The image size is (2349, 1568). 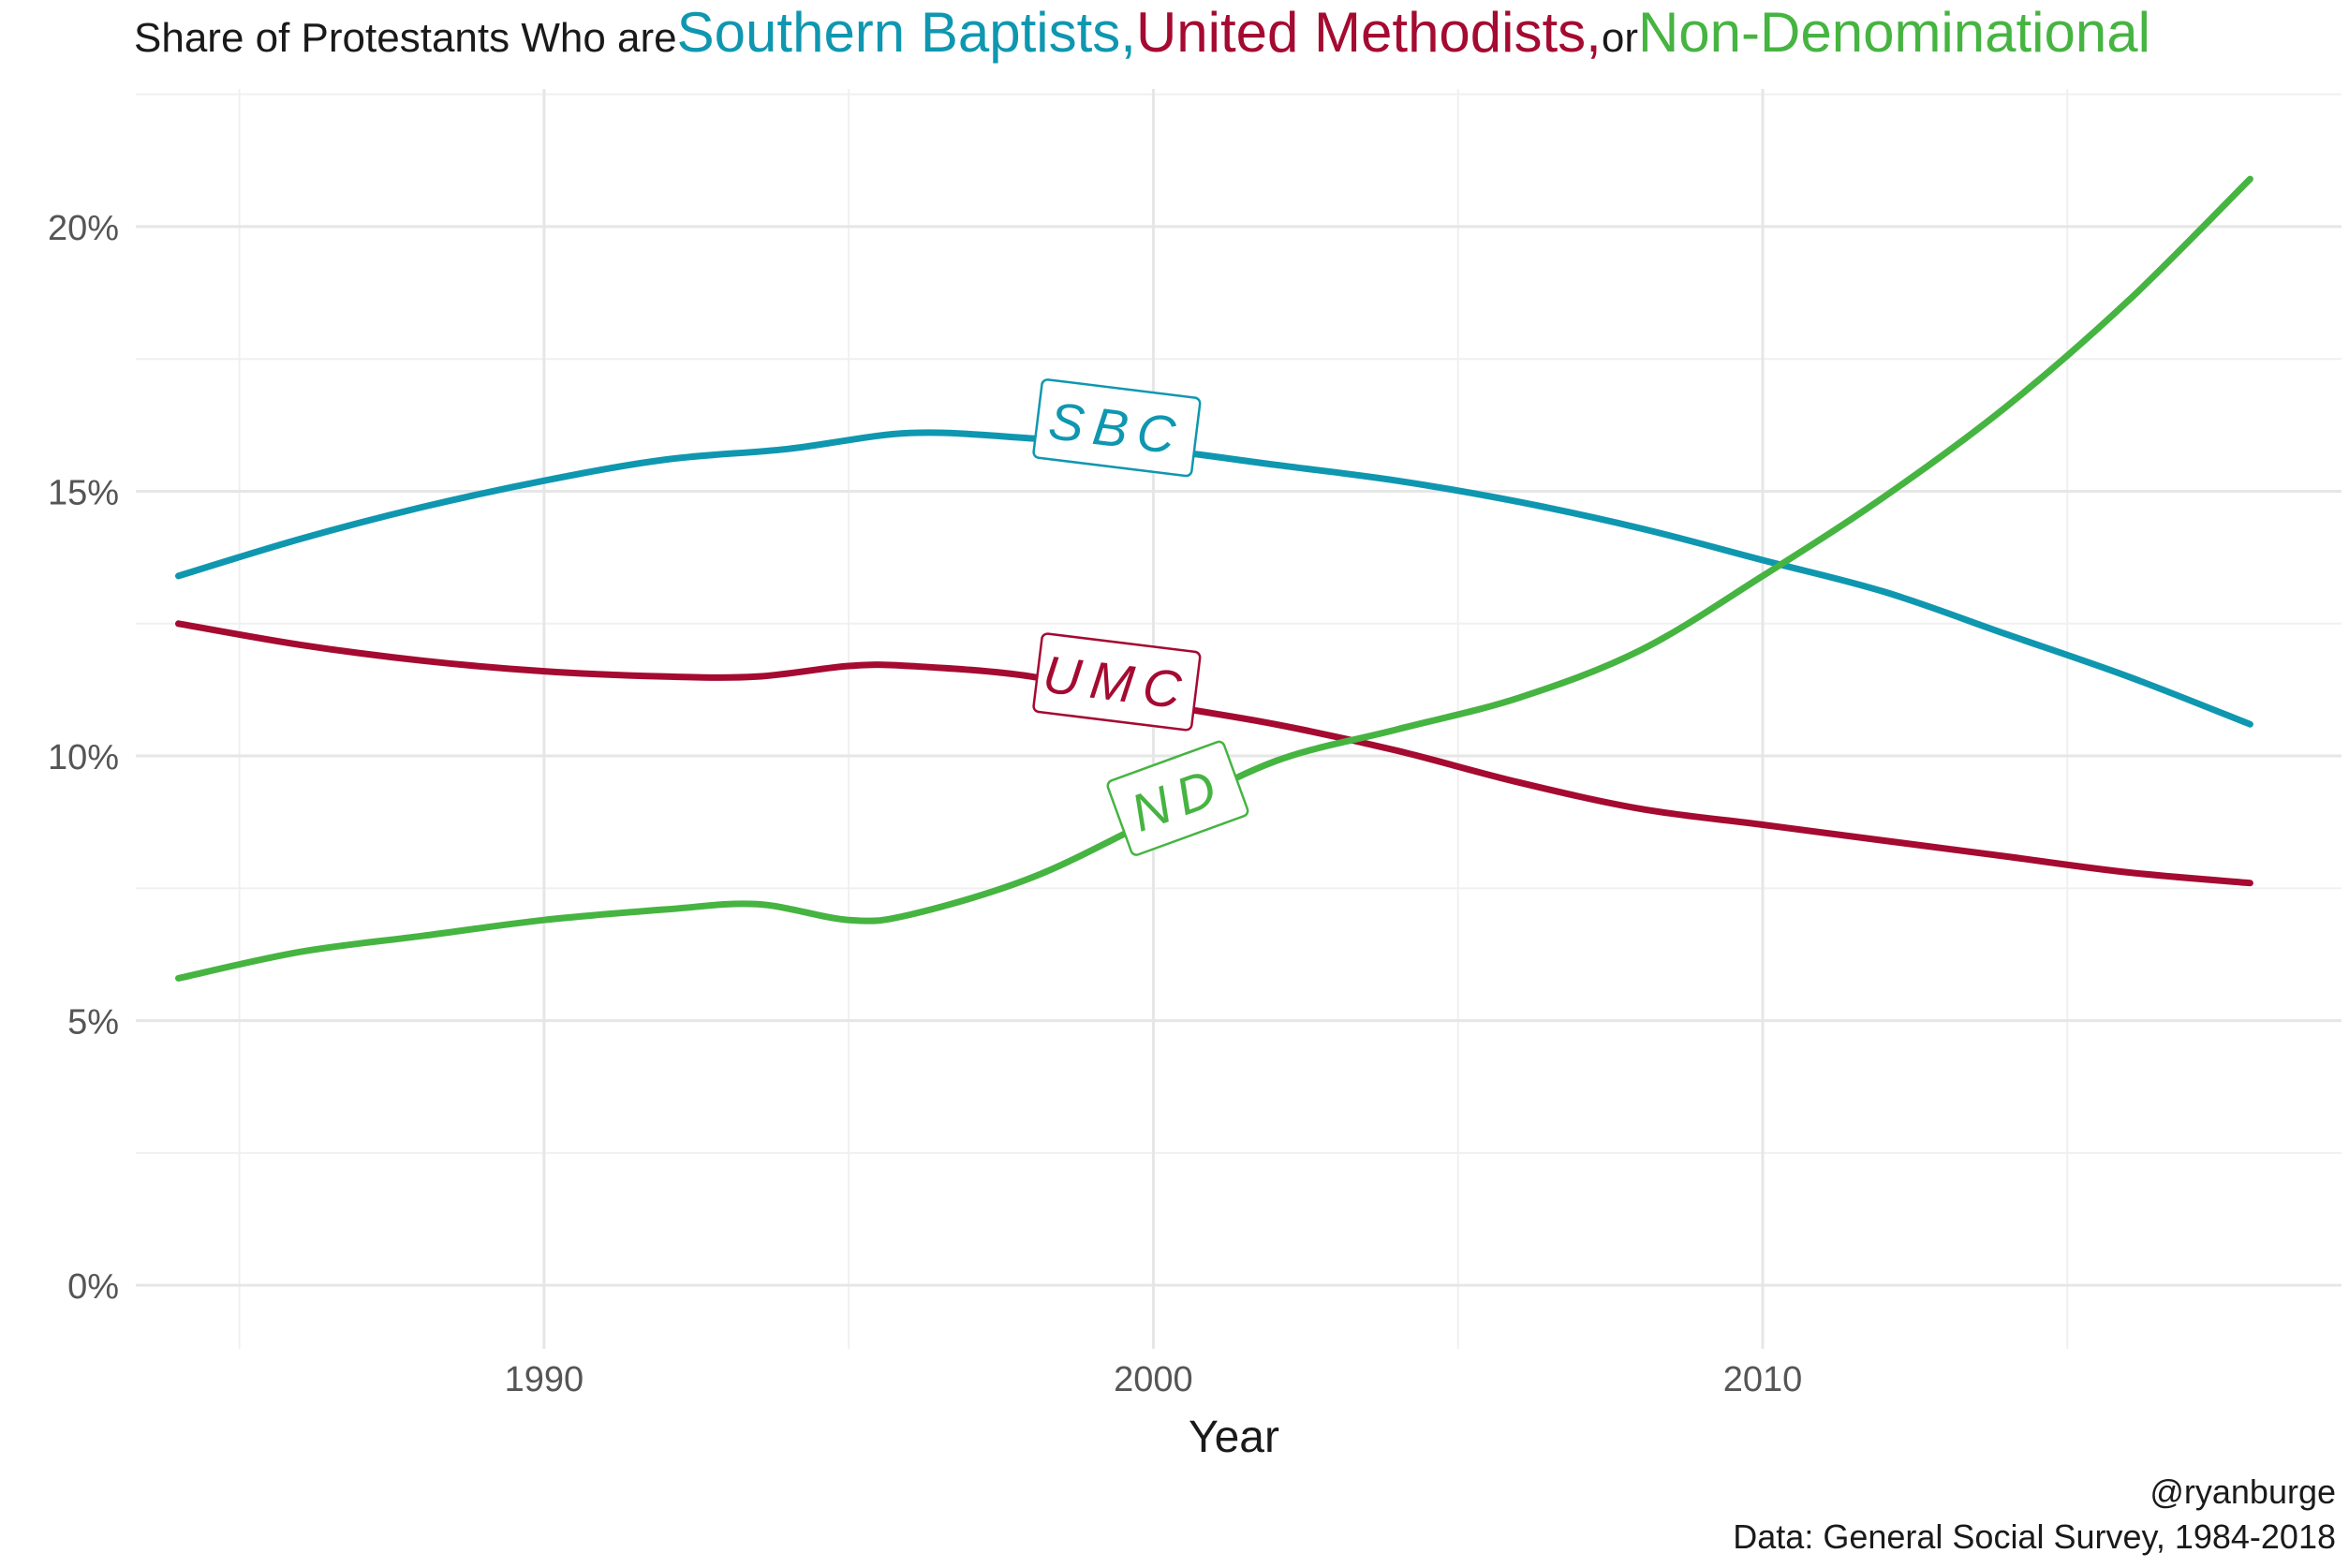 I want to click on series-label-sbc: SBC, so click(x=1117, y=428).